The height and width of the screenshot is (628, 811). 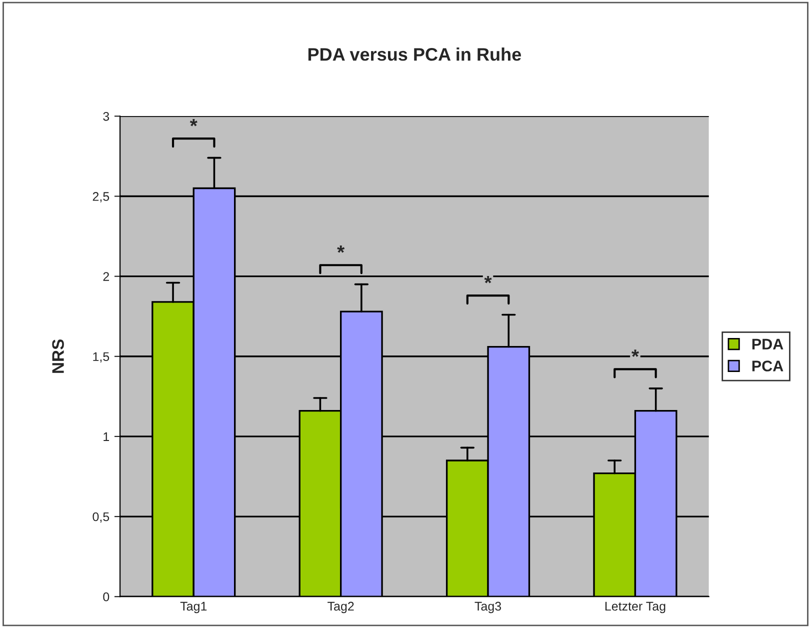 What do you see at coordinates (106, 597) in the screenshot?
I see `y-tick-label: 0` at bounding box center [106, 597].